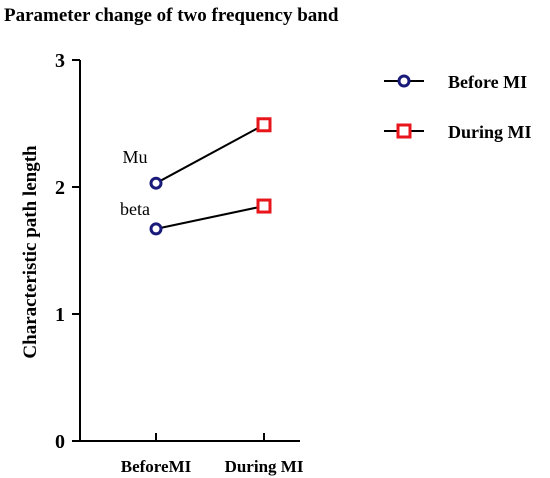 This screenshot has height=478, width=550. I want to click on y-tick-label: 0, so click(60, 442).